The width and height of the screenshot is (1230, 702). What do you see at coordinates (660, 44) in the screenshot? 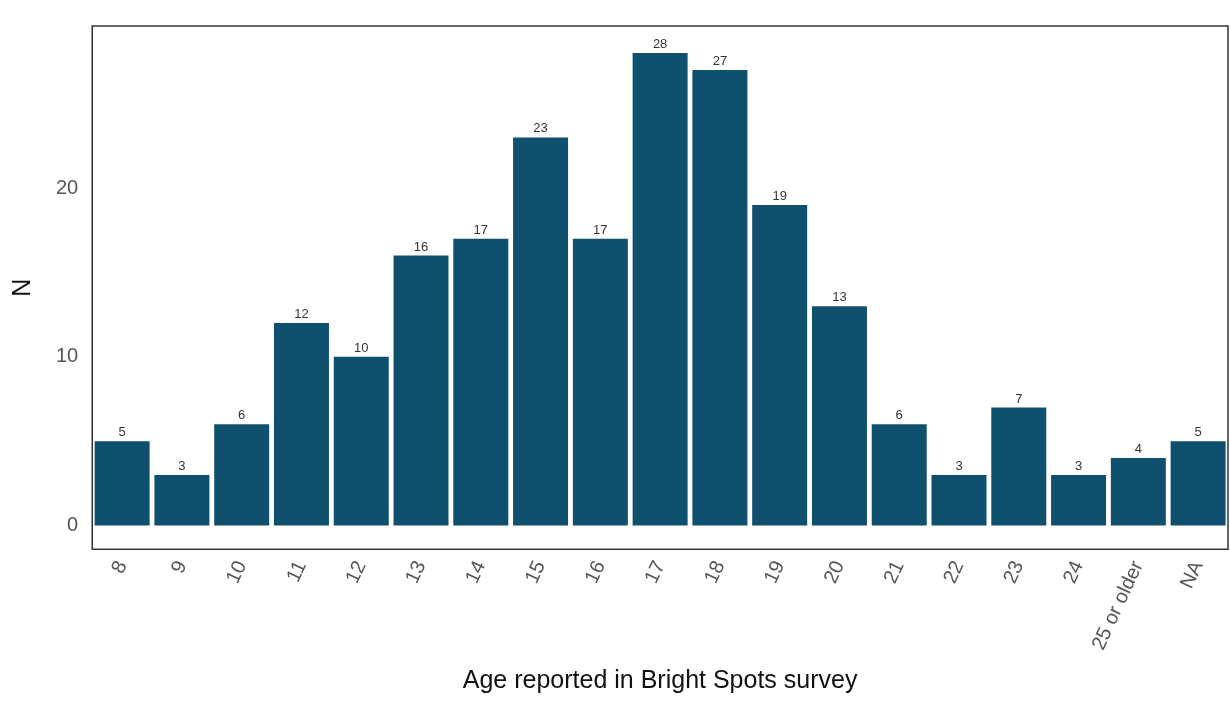
I see `data-label: 28` at bounding box center [660, 44].